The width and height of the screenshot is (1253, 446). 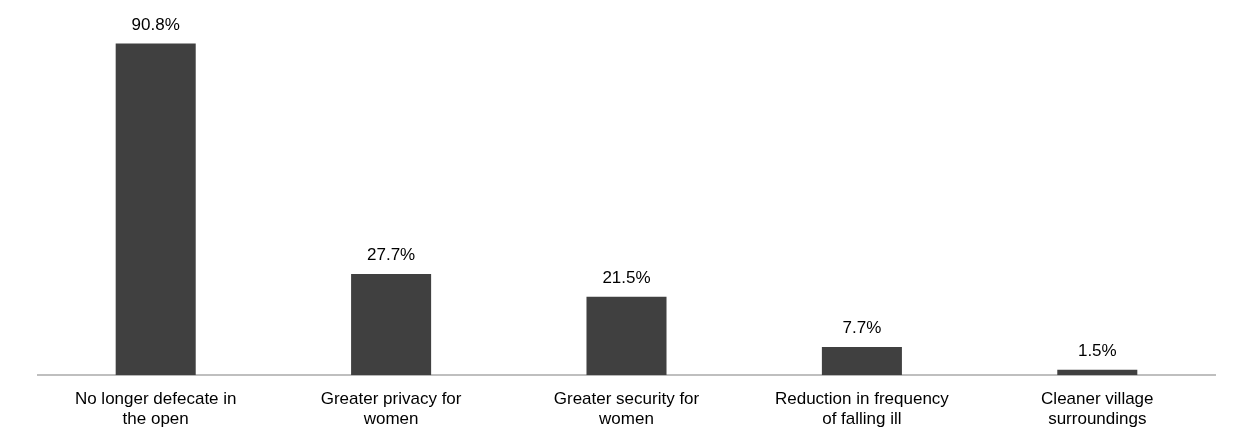 I want to click on data-label: 1.5%, so click(x=1097, y=350).